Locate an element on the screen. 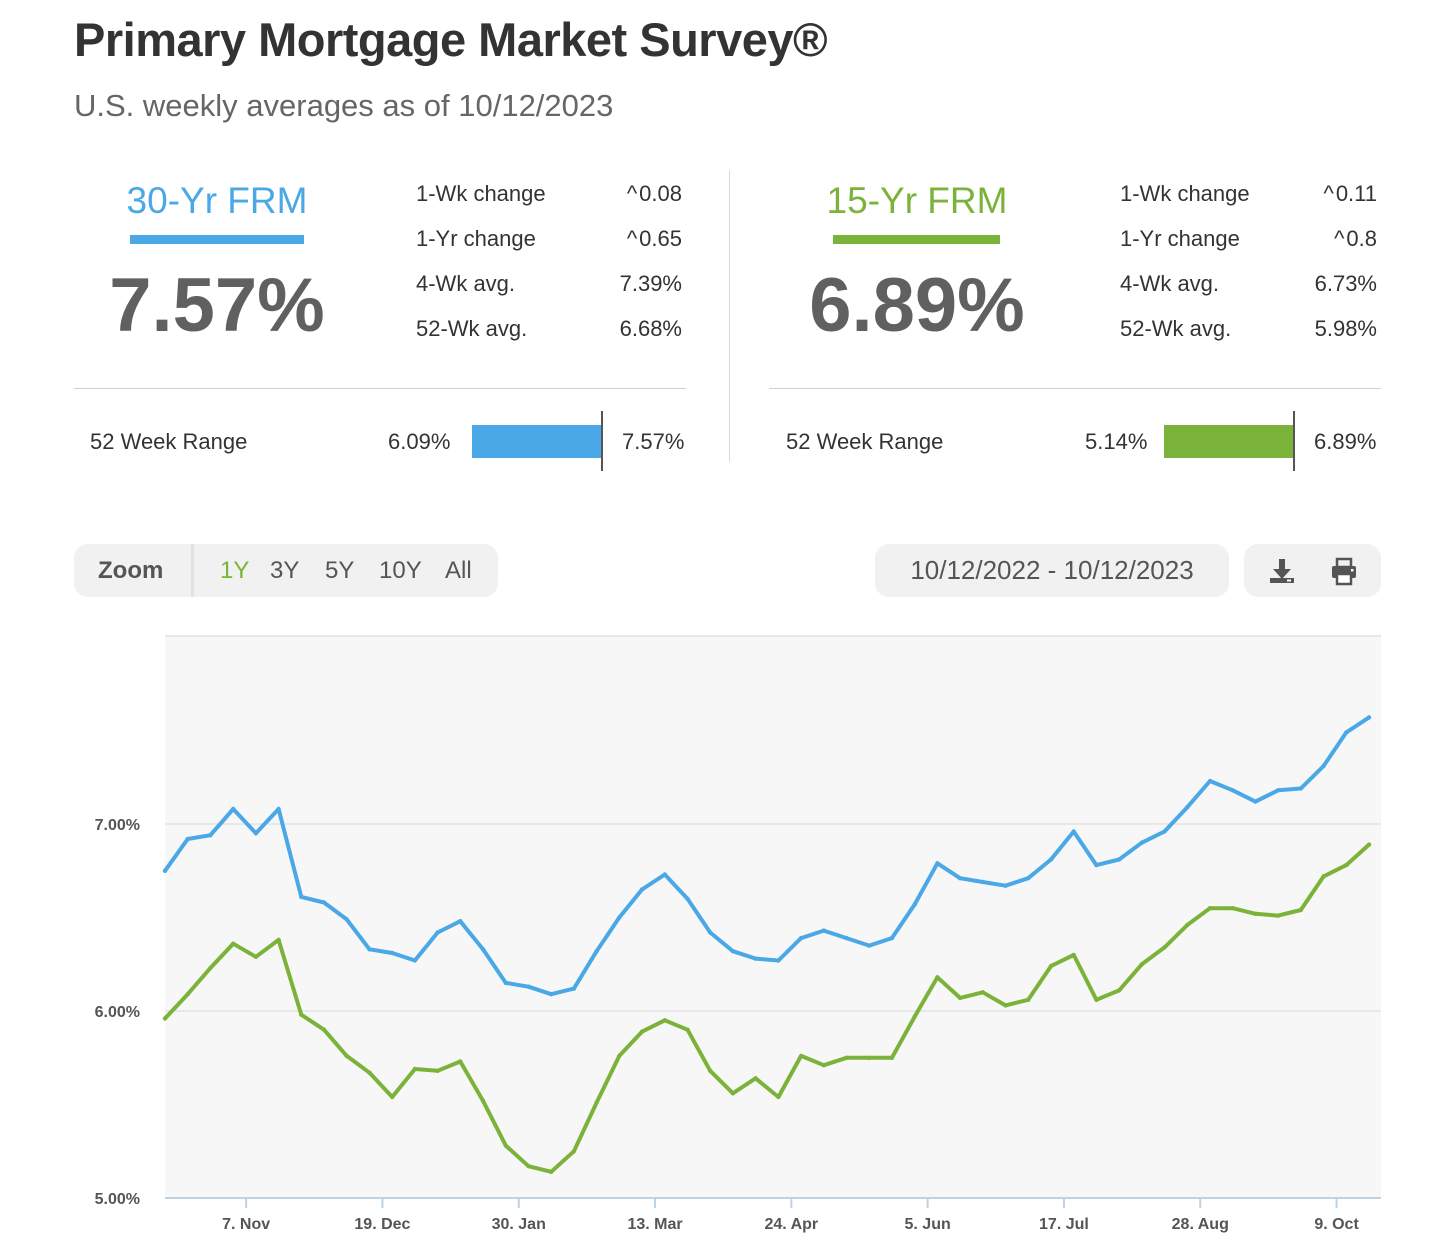 The image size is (1456, 1260). divider-30yr is located at coordinates (380, 388).